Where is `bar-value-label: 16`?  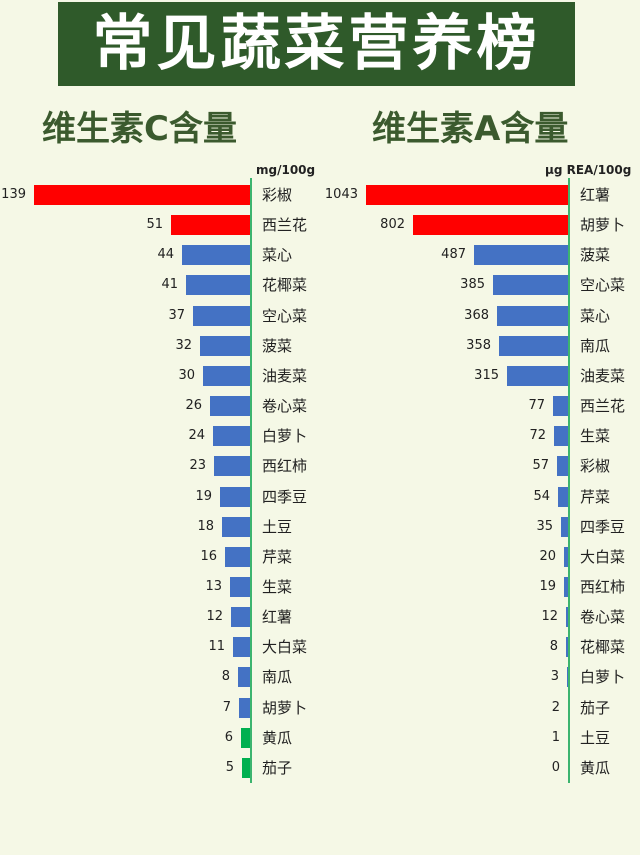 bar-value-label: 16 is located at coordinates (208, 556).